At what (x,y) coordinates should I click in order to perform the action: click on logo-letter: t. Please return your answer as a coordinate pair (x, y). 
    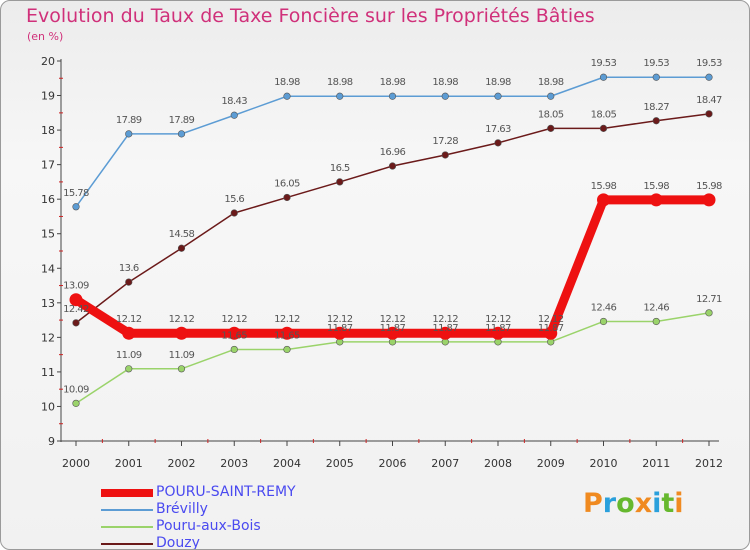
    Looking at the image, I should click on (668, 503).